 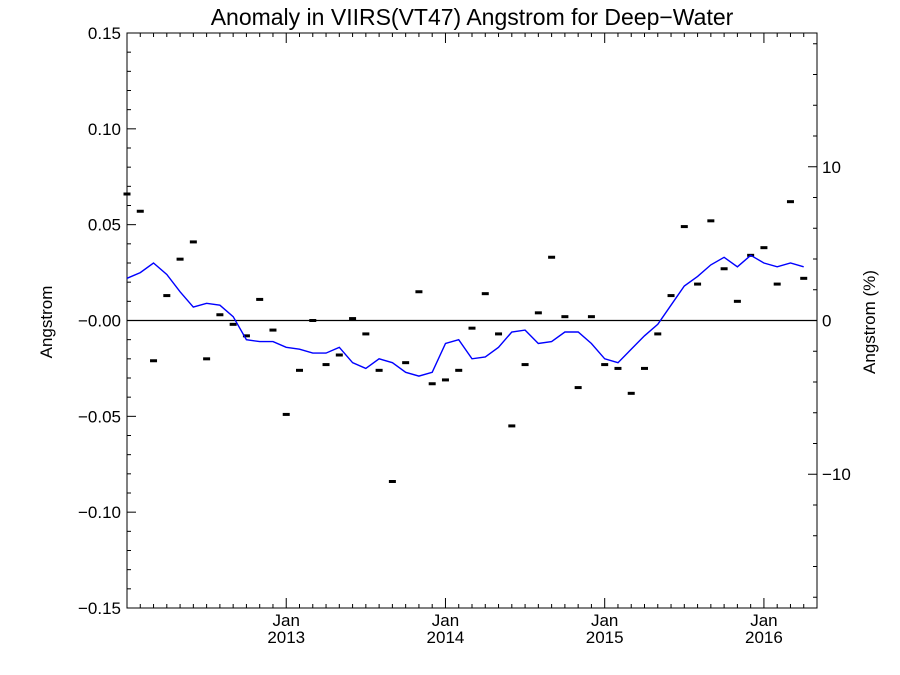 I want to click on y-tick-label: −0.10, so click(x=99, y=512).